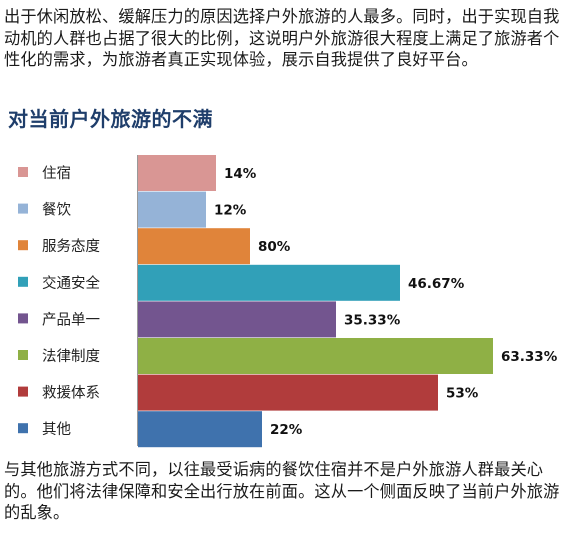 The width and height of the screenshot is (569, 534). Describe the element at coordinates (71, 246) in the screenshot. I see `category-label: 服务态度` at that location.